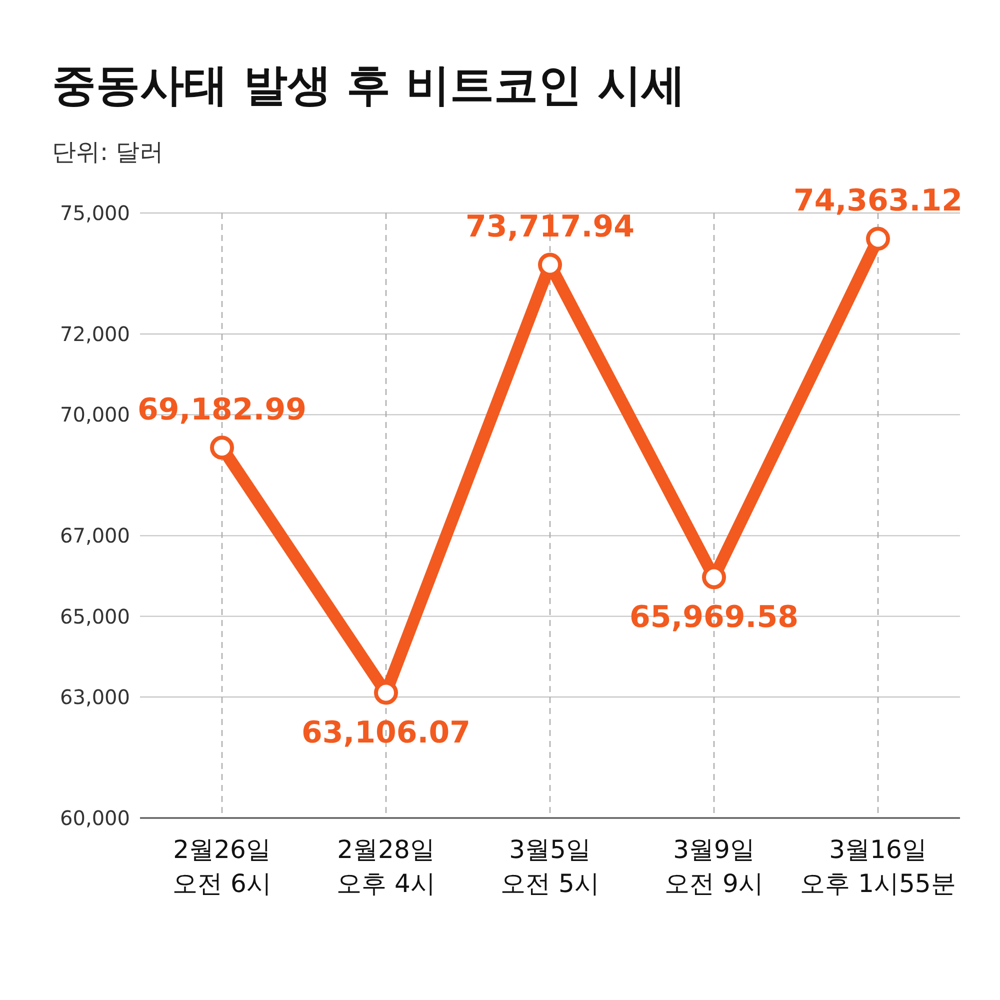 This screenshot has width=1000, height=1000. Describe the element at coordinates (95, 414) in the screenshot. I see `y-tick-label: 70,000` at that location.